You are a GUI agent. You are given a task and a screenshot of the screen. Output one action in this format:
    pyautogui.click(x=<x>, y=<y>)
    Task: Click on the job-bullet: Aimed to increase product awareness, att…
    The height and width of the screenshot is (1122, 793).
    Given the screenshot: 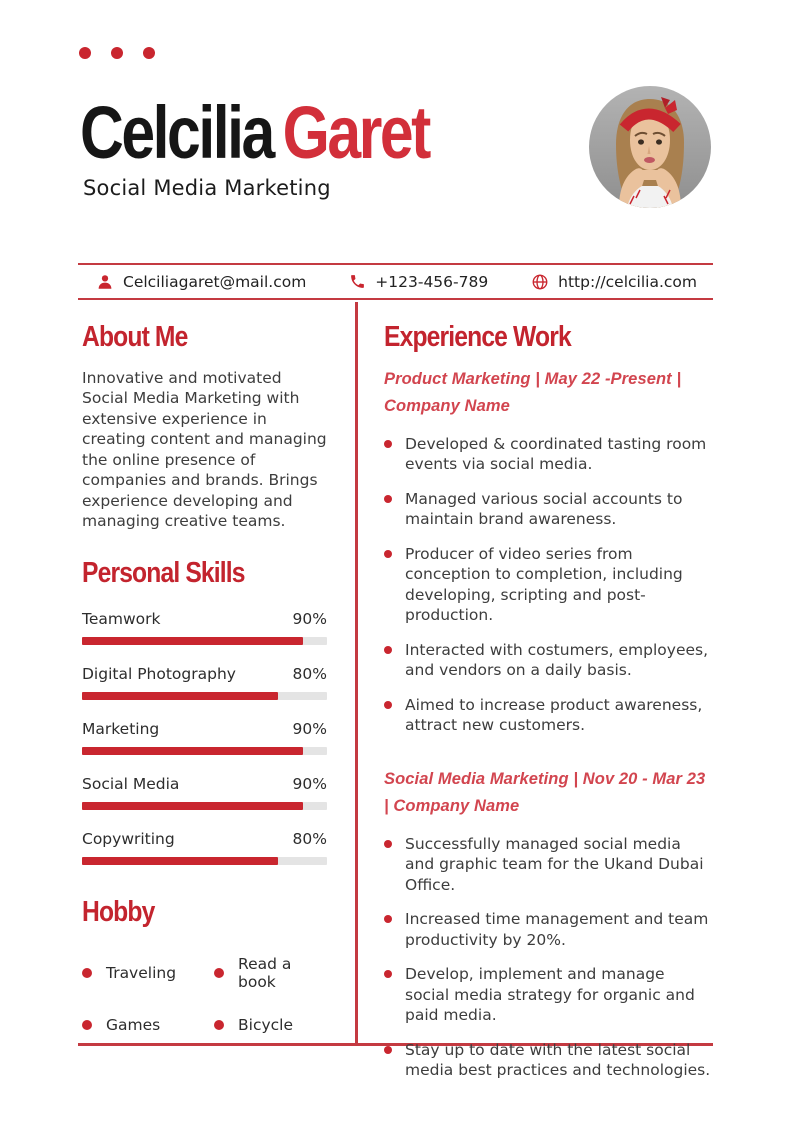 What is the action you would take?
    pyautogui.click(x=548, y=715)
    